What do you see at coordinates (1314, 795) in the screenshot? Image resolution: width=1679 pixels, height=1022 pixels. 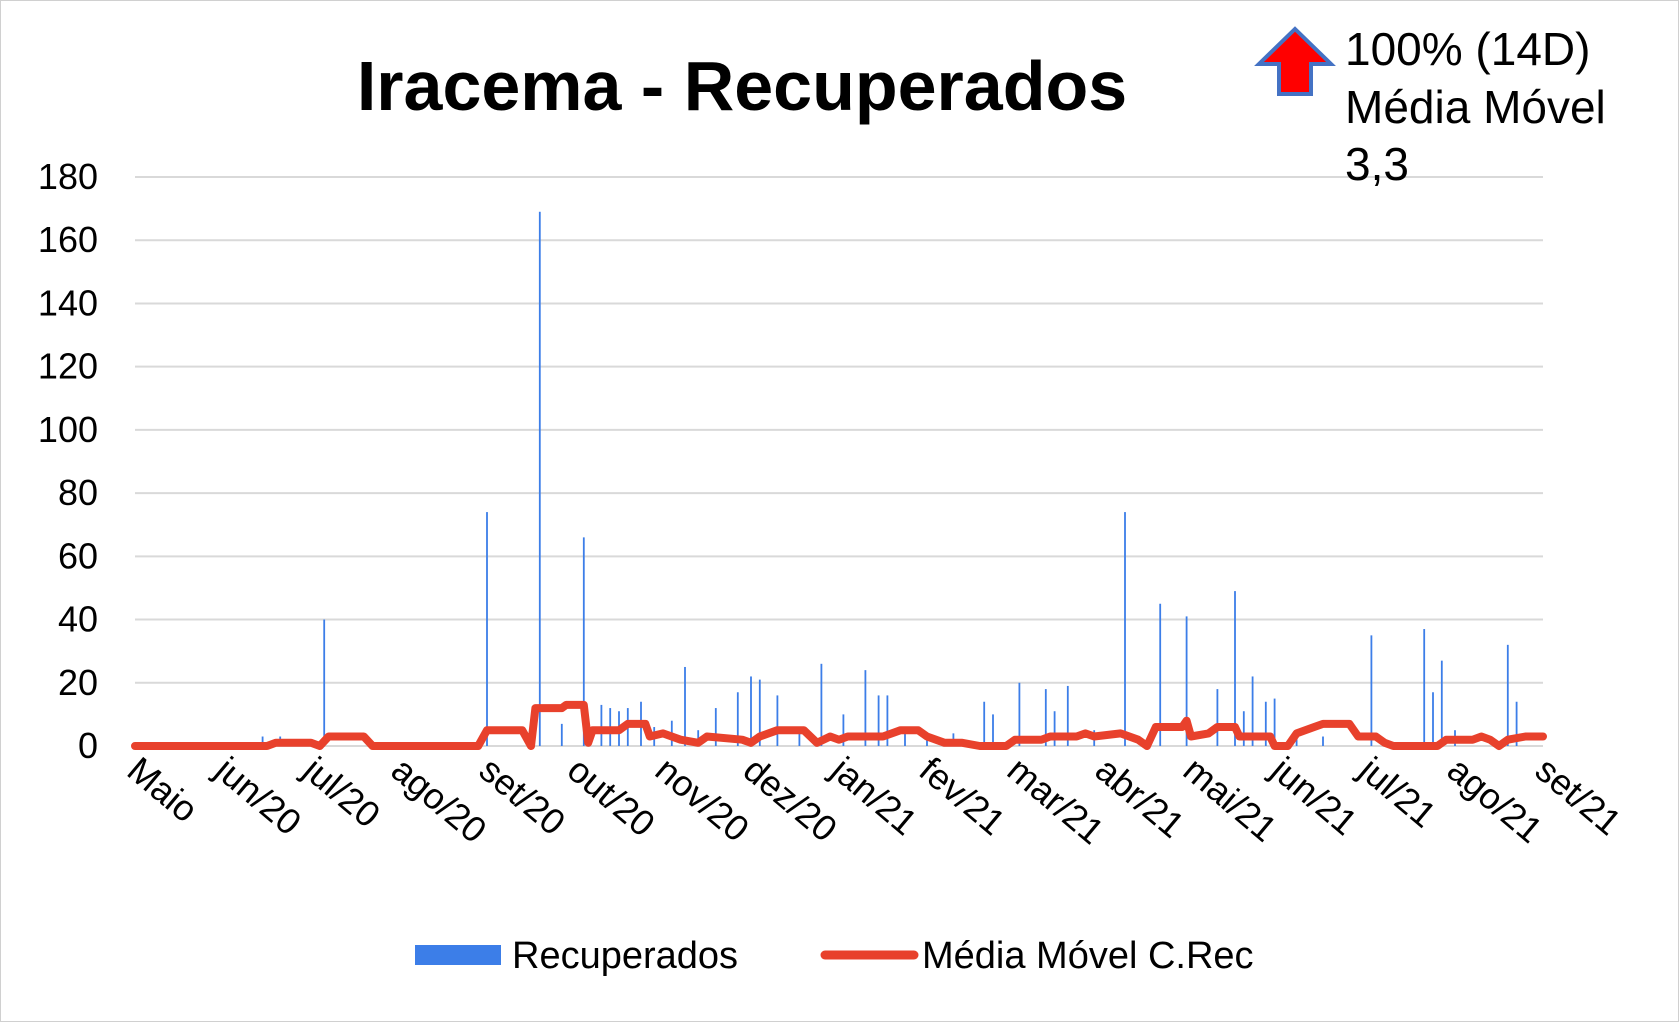 I see `x-tick-label: jun/21` at bounding box center [1314, 795].